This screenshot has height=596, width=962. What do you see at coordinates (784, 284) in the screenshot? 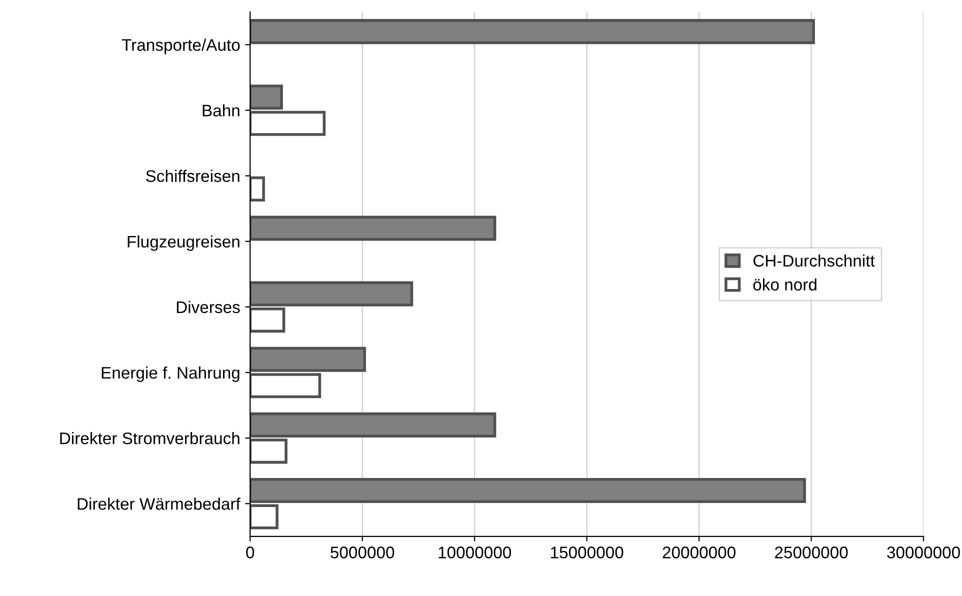
I see `legend-label: öko nord` at bounding box center [784, 284].